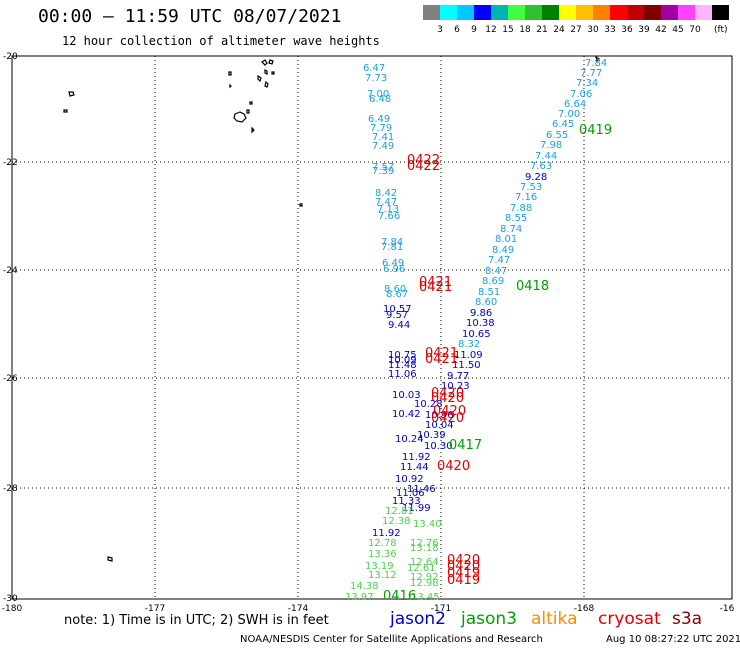  I want to click on colorbar-tick-label: 42, so click(660, 30).